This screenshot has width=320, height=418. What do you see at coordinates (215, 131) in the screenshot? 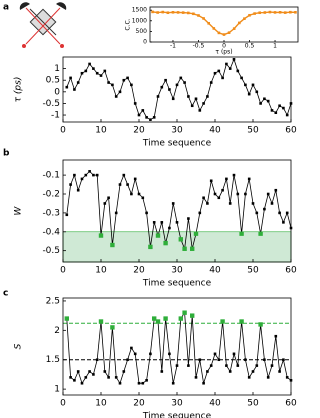
I see `x-tick-label: 40` at bounding box center [215, 131].